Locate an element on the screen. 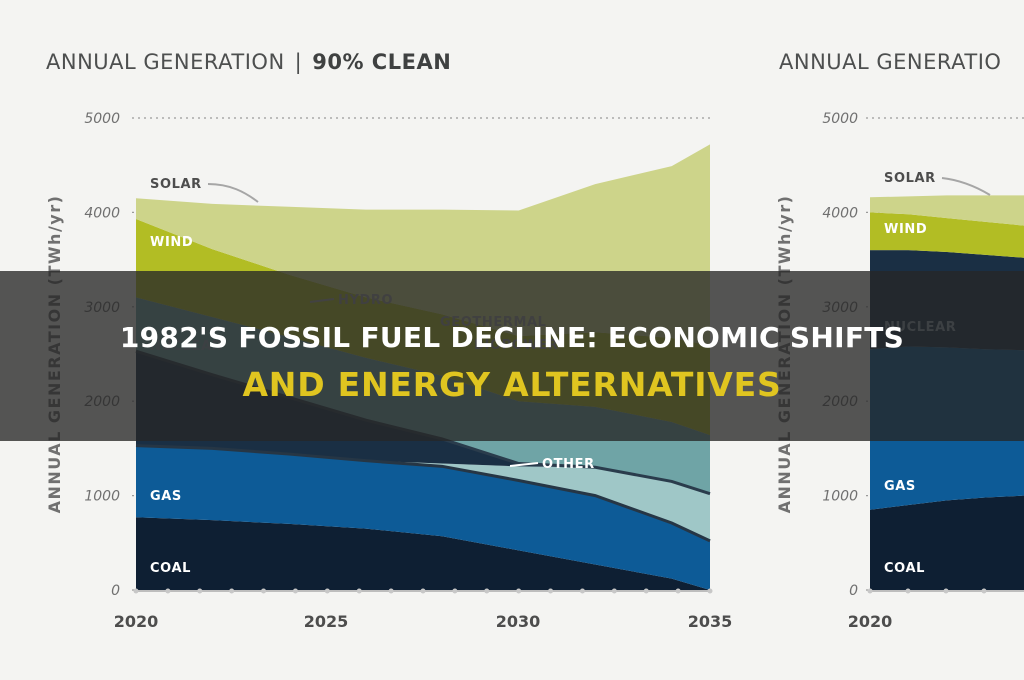 The image size is (1024, 680). chart-title-right: ANNUAL GENERATIO is located at coordinates (890, 62).